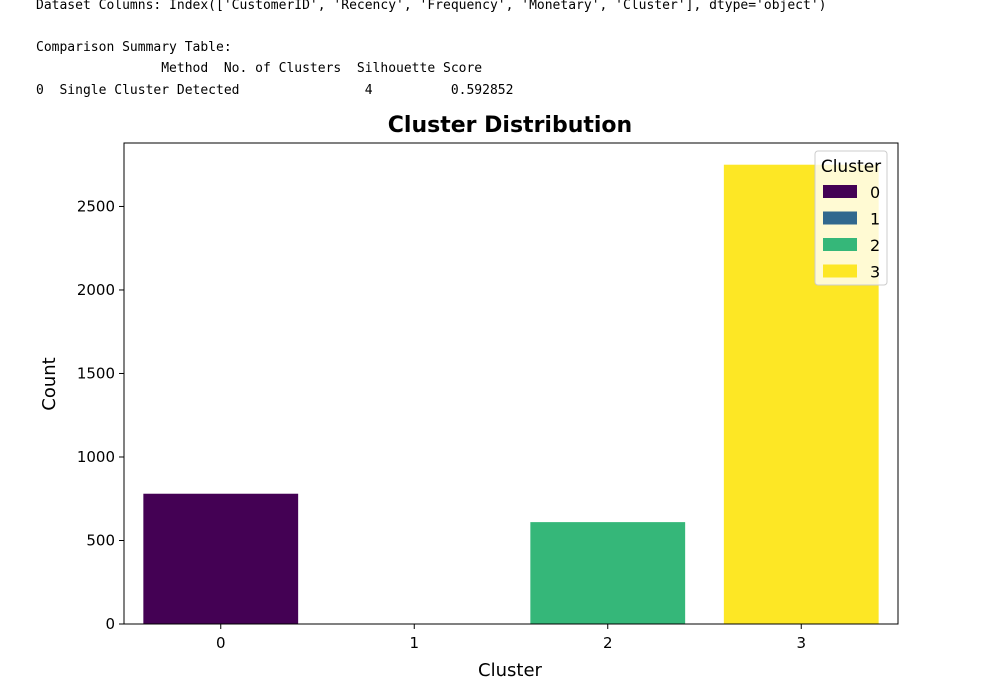 Image resolution: width=995 pixels, height=685 pixels. I want to click on x-tick-label: 2, so click(608, 643).